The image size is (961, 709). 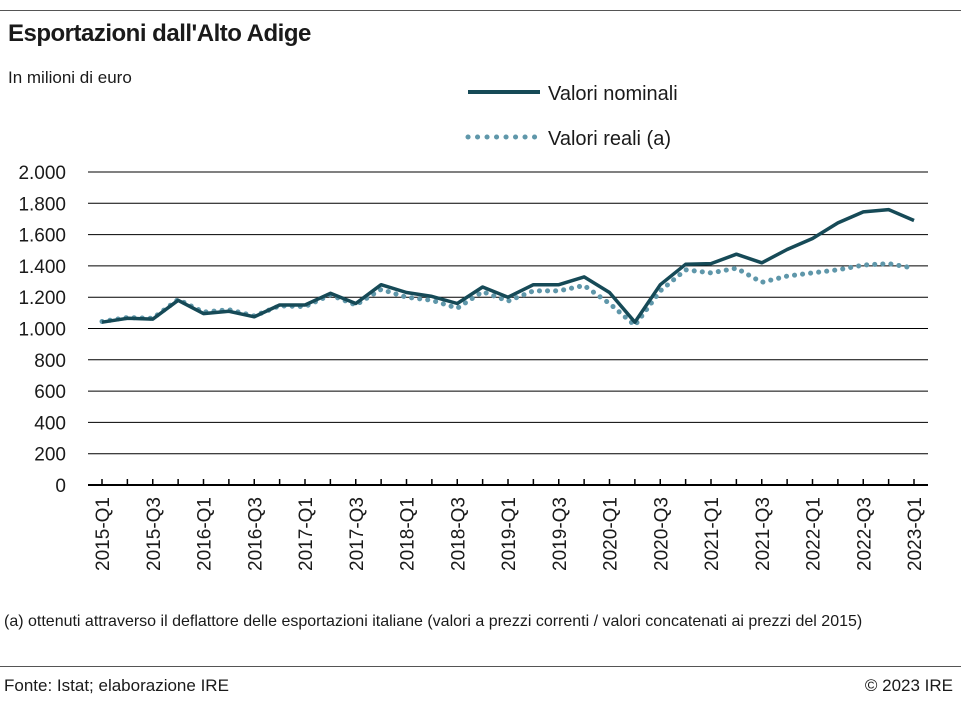 I want to click on series-group, so click(x=508, y=267).